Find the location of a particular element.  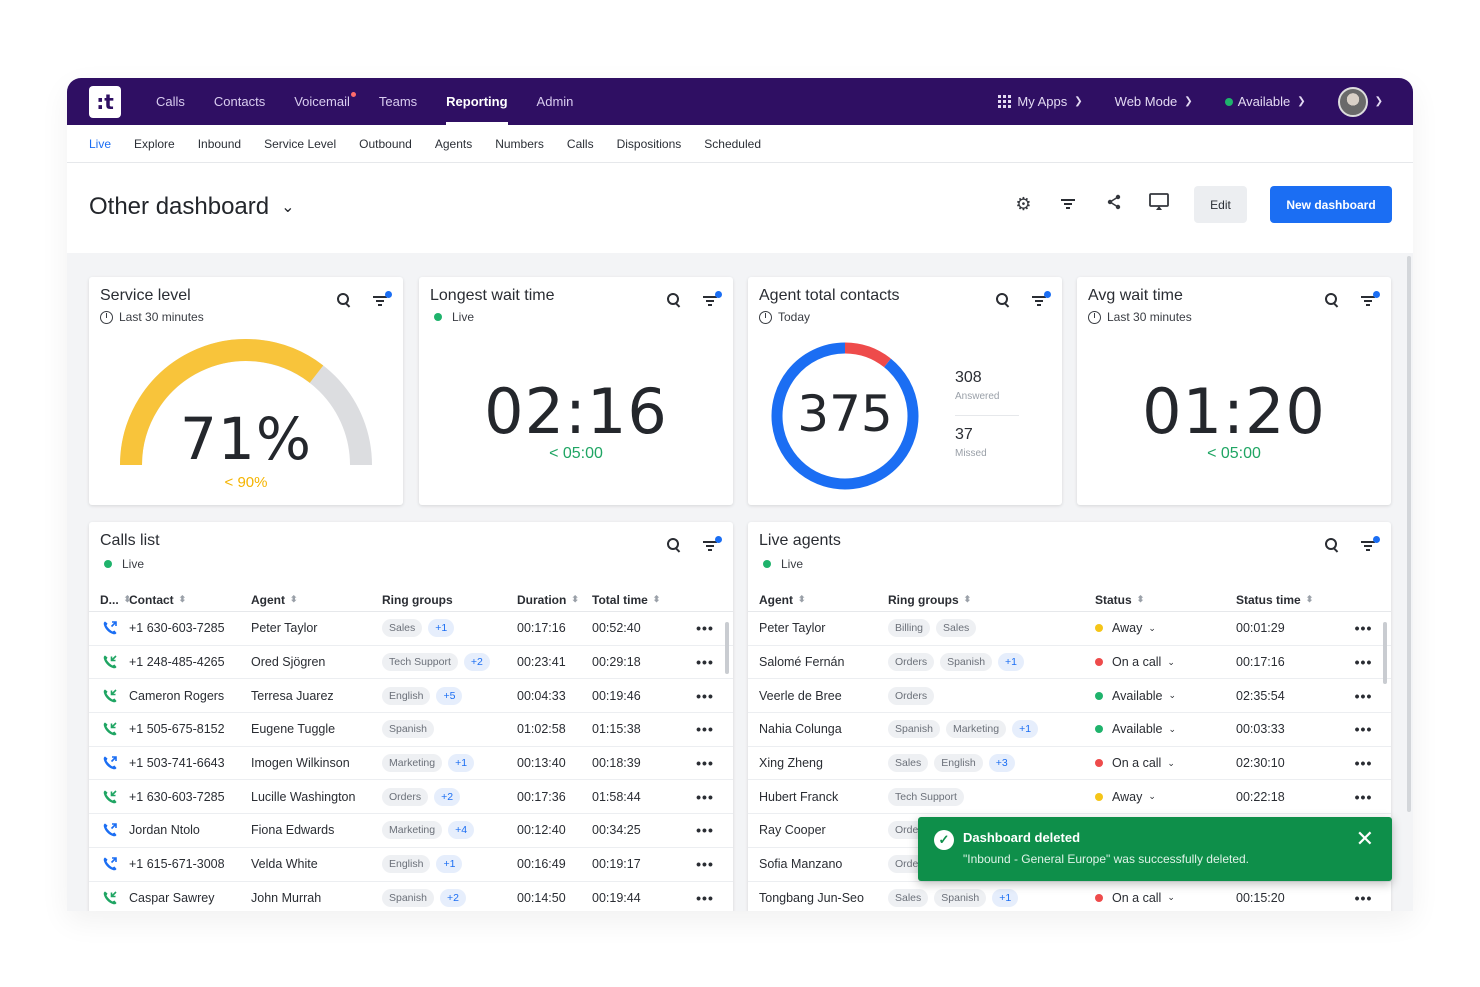

column-header: Duration ⬍ is located at coordinates (554, 600).